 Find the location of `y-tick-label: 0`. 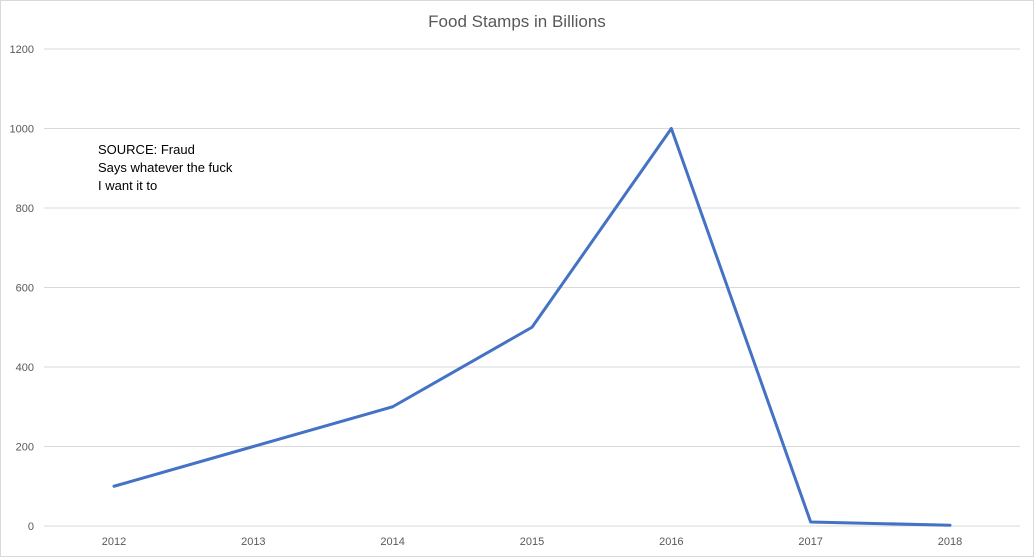

y-tick-label: 0 is located at coordinates (31, 527).